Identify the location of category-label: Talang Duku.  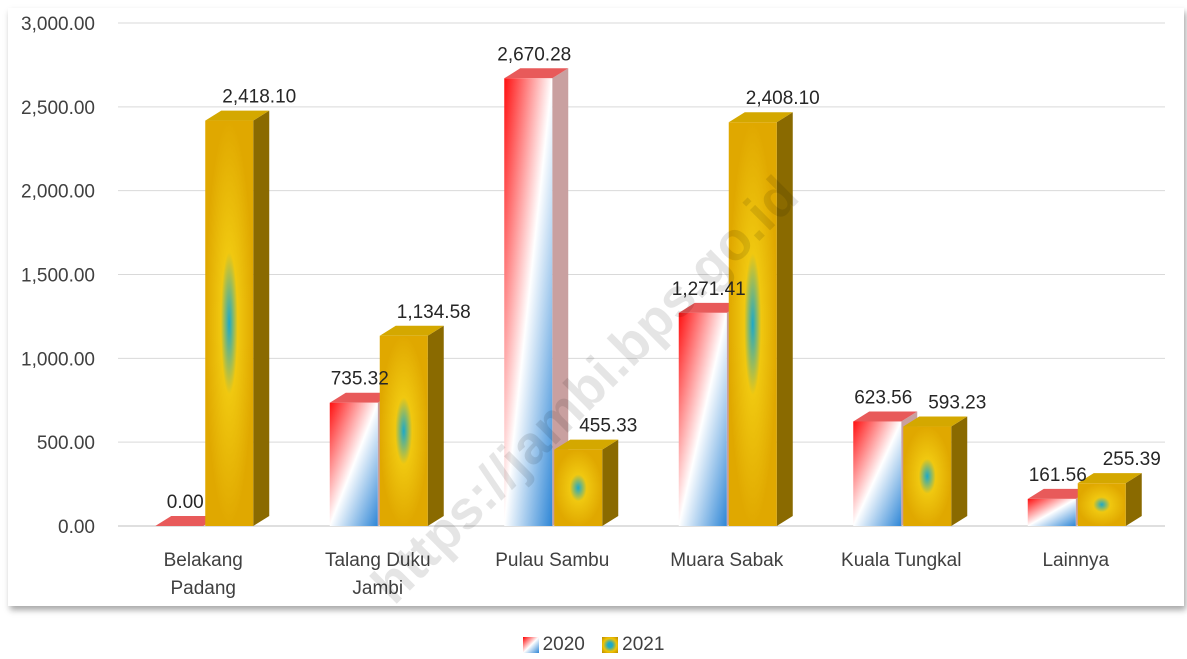
(378, 560).